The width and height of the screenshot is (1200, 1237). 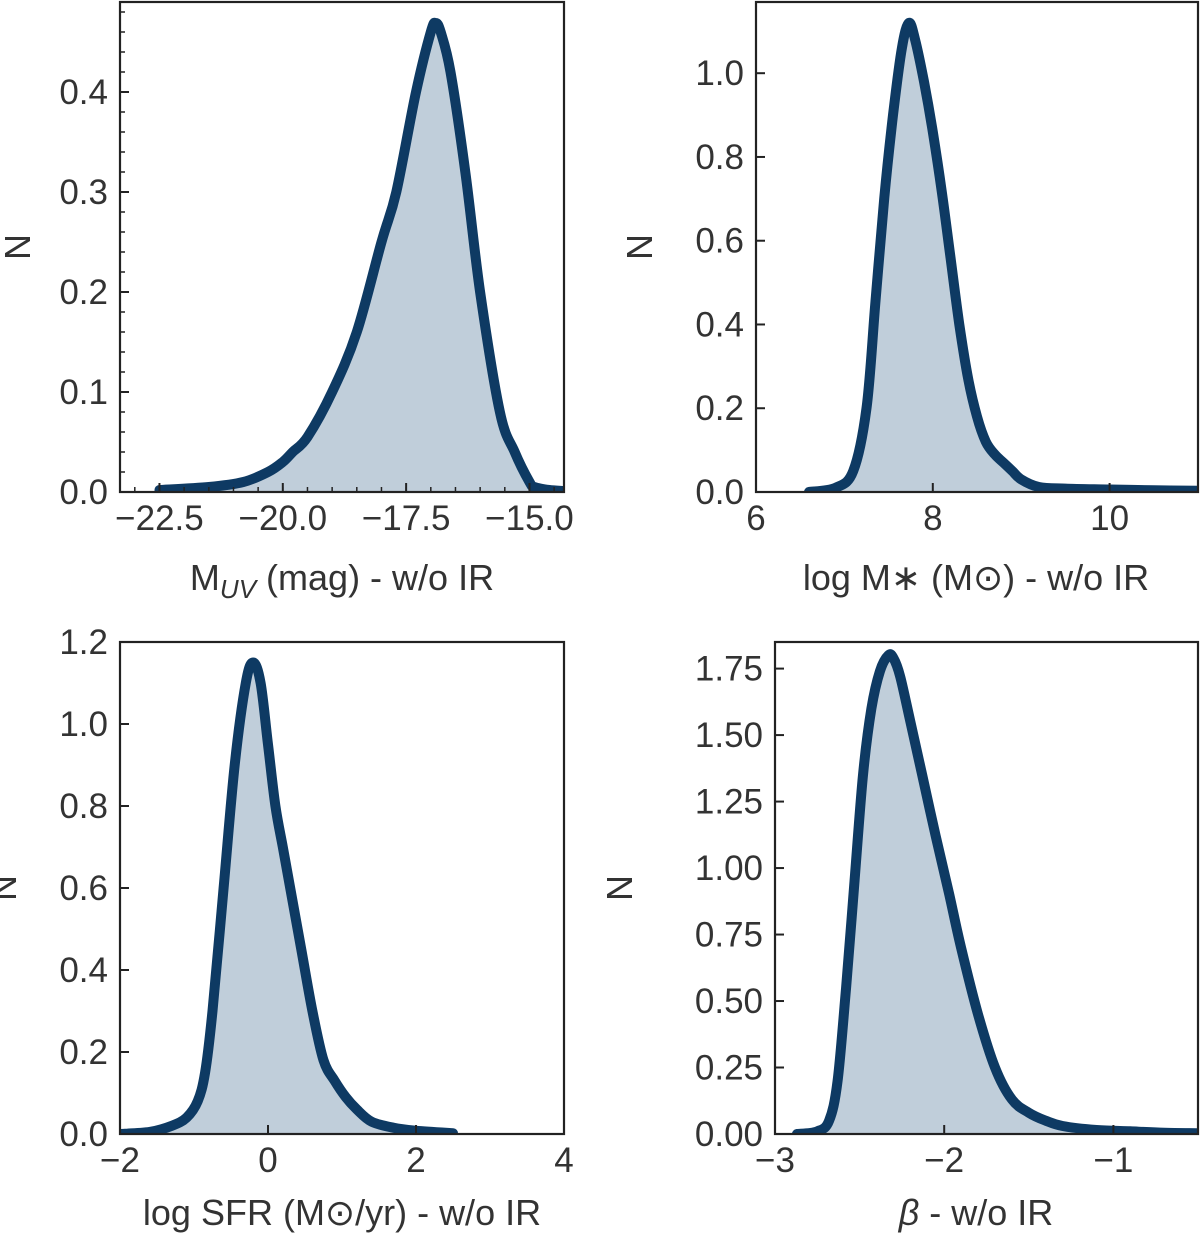 I want to click on y-tick-label: 1.00, so click(x=729, y=868).